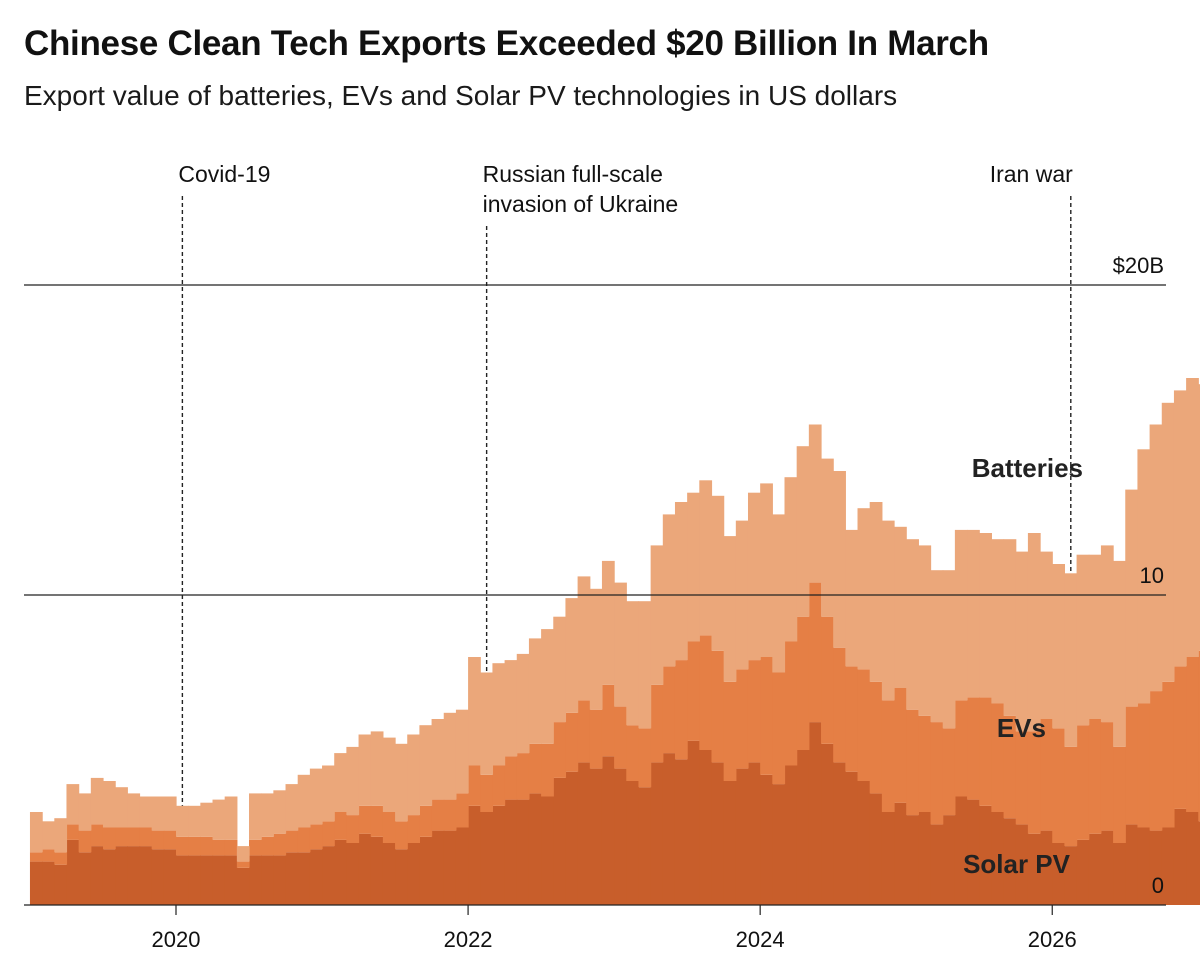  Describe the element at coordinates (760, 939) in the screenshot. I see `x-tick-label: 2024` at that location.